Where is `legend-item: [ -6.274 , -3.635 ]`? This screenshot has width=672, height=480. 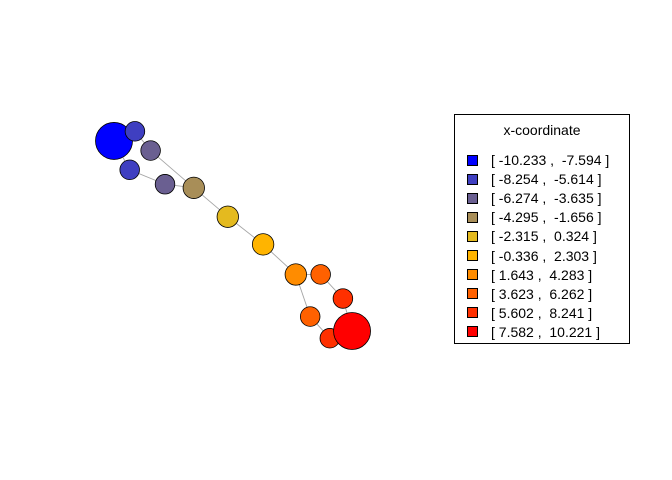 legend-item: [ -6.274 , -3.635 ] is located at coordinates (534, 198).